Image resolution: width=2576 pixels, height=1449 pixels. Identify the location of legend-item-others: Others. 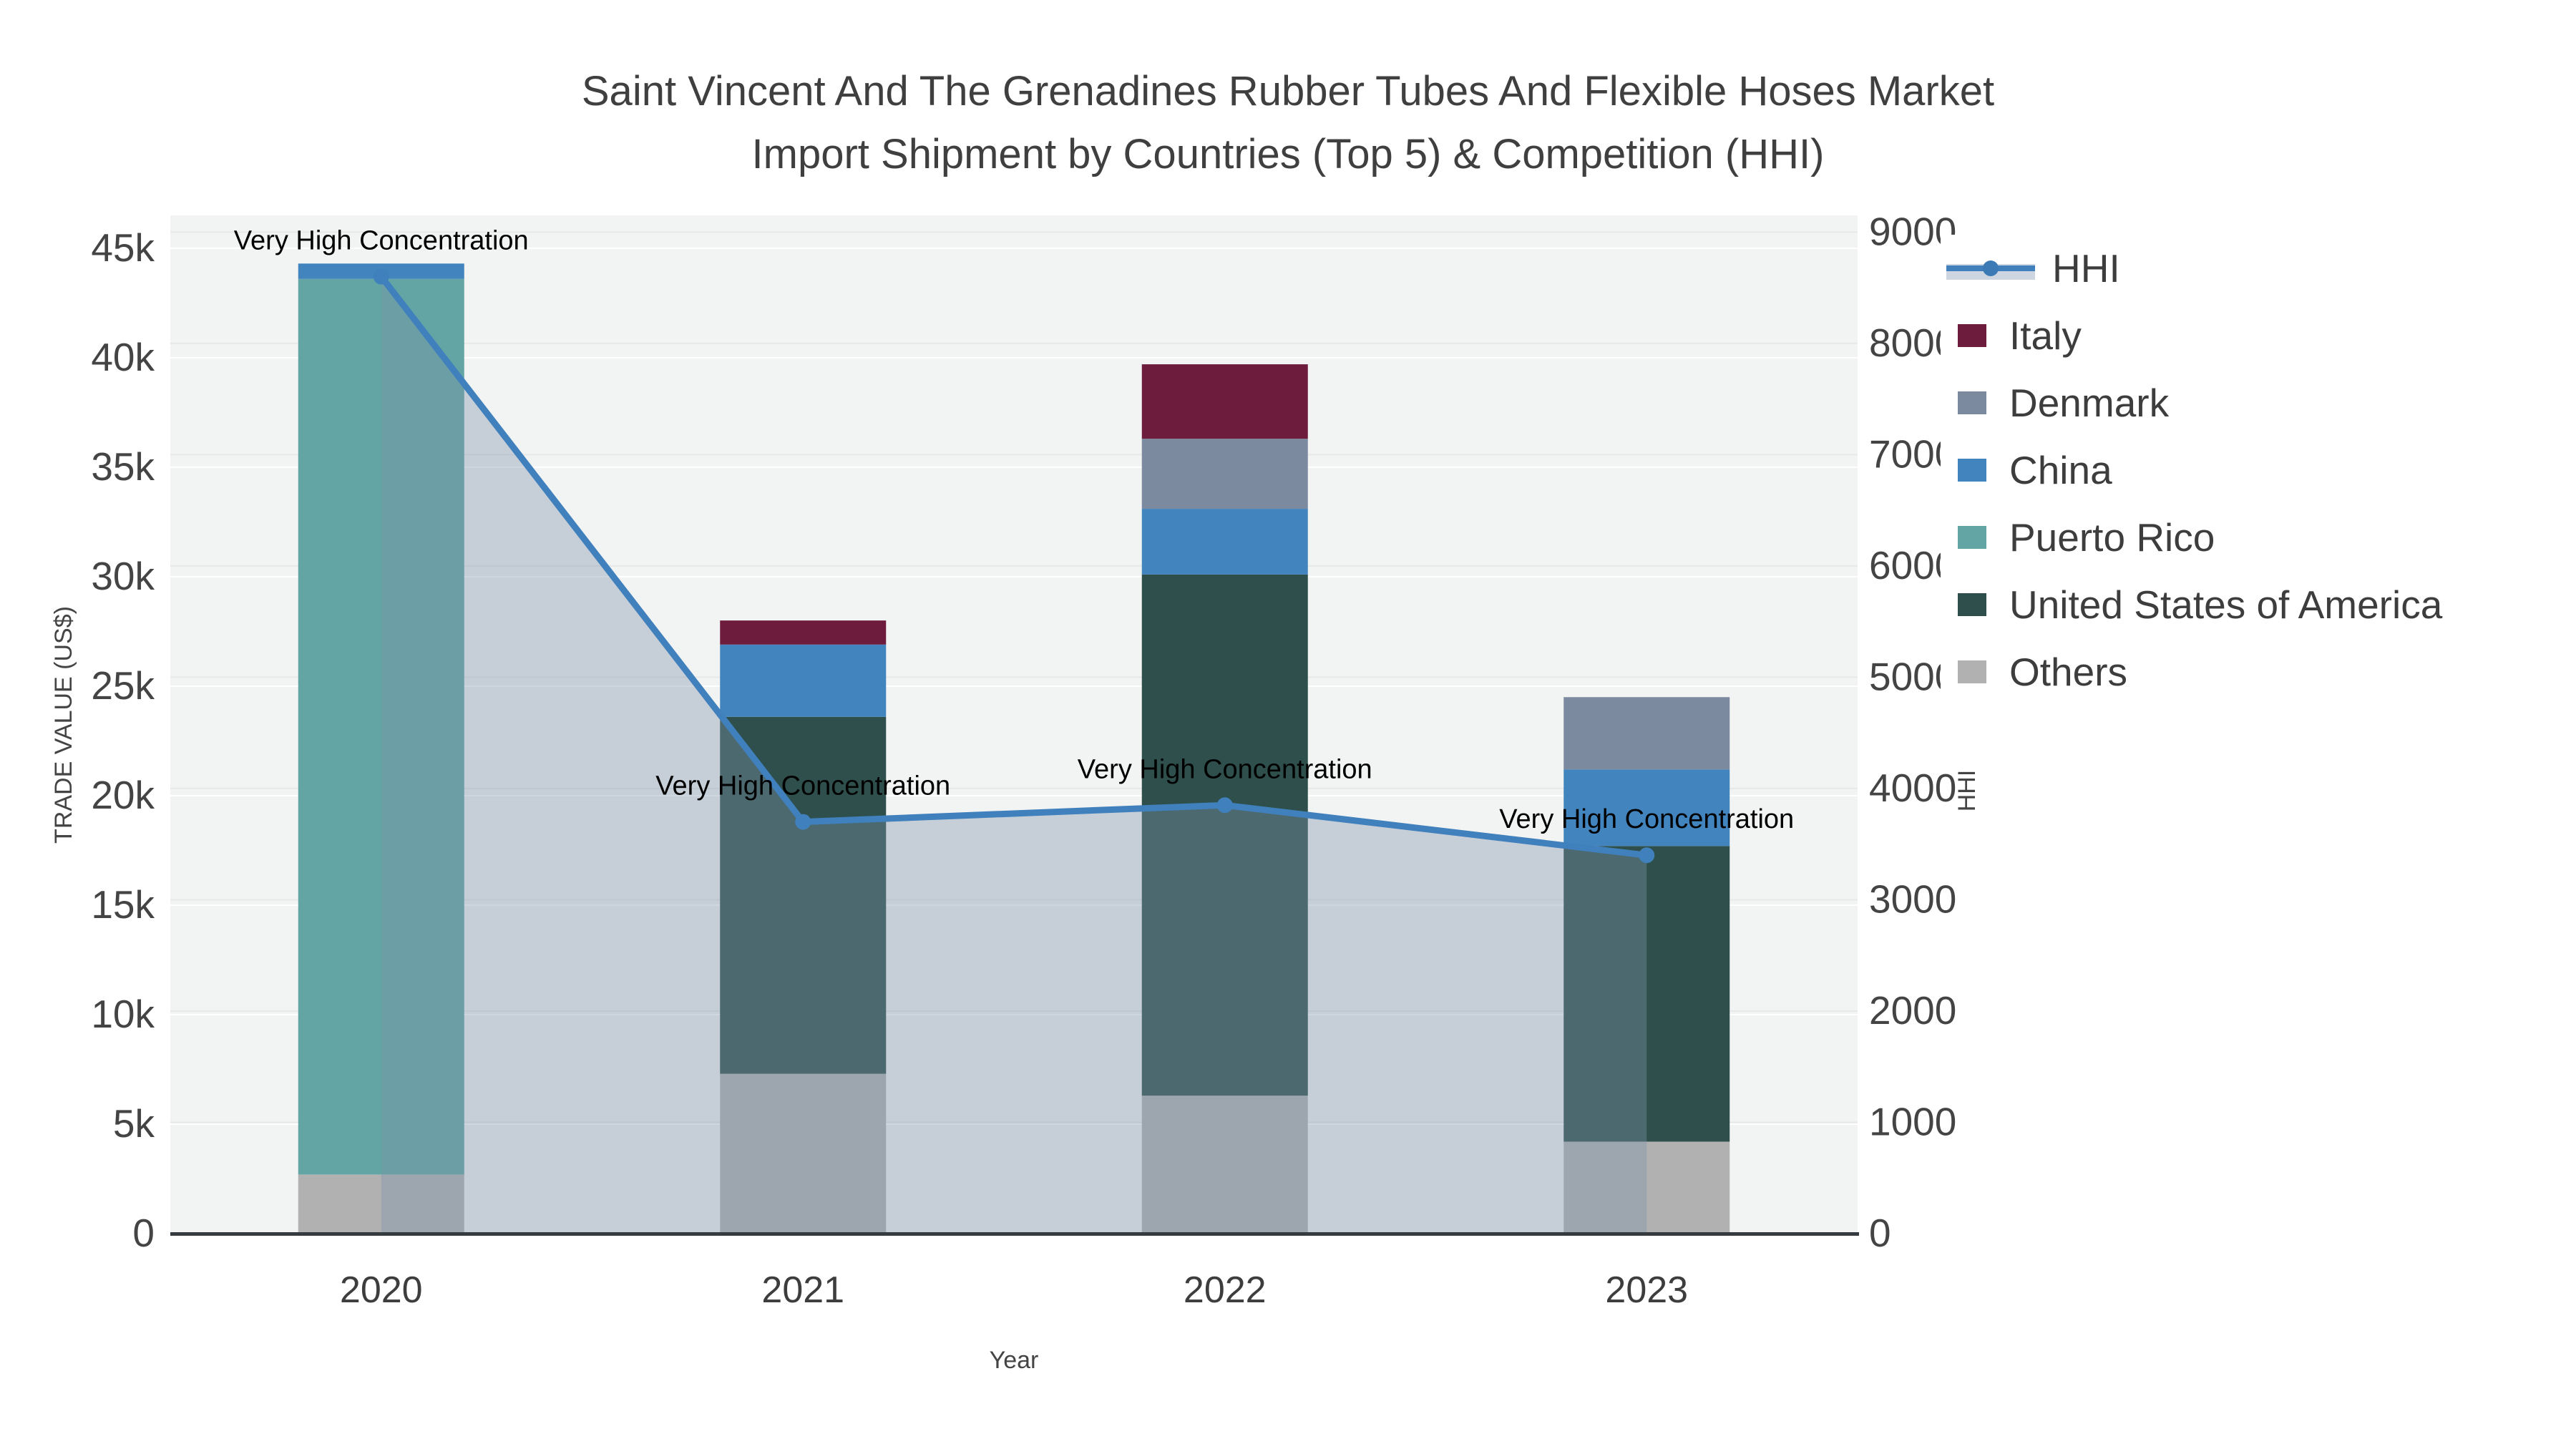
(2258, 672).